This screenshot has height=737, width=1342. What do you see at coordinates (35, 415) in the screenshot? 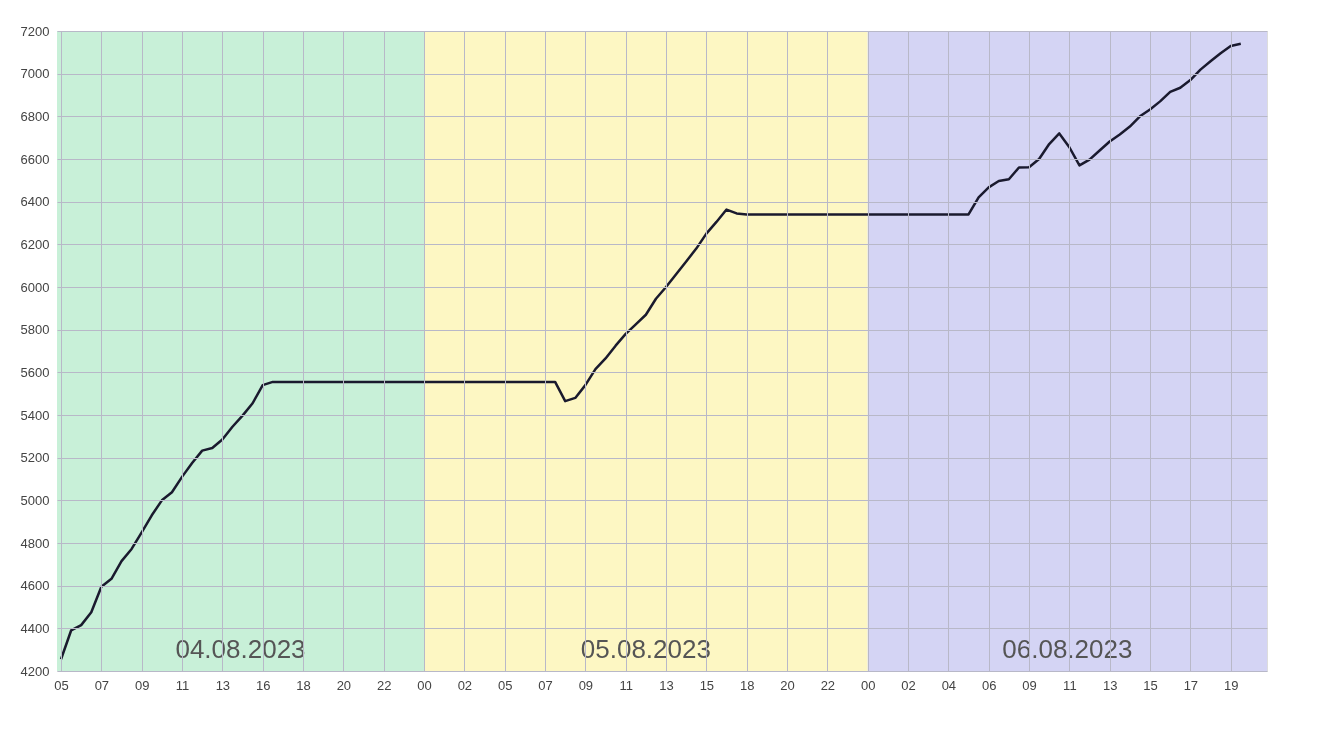
I see `y-tick-label: 5400` at bounding box center [35, 415].